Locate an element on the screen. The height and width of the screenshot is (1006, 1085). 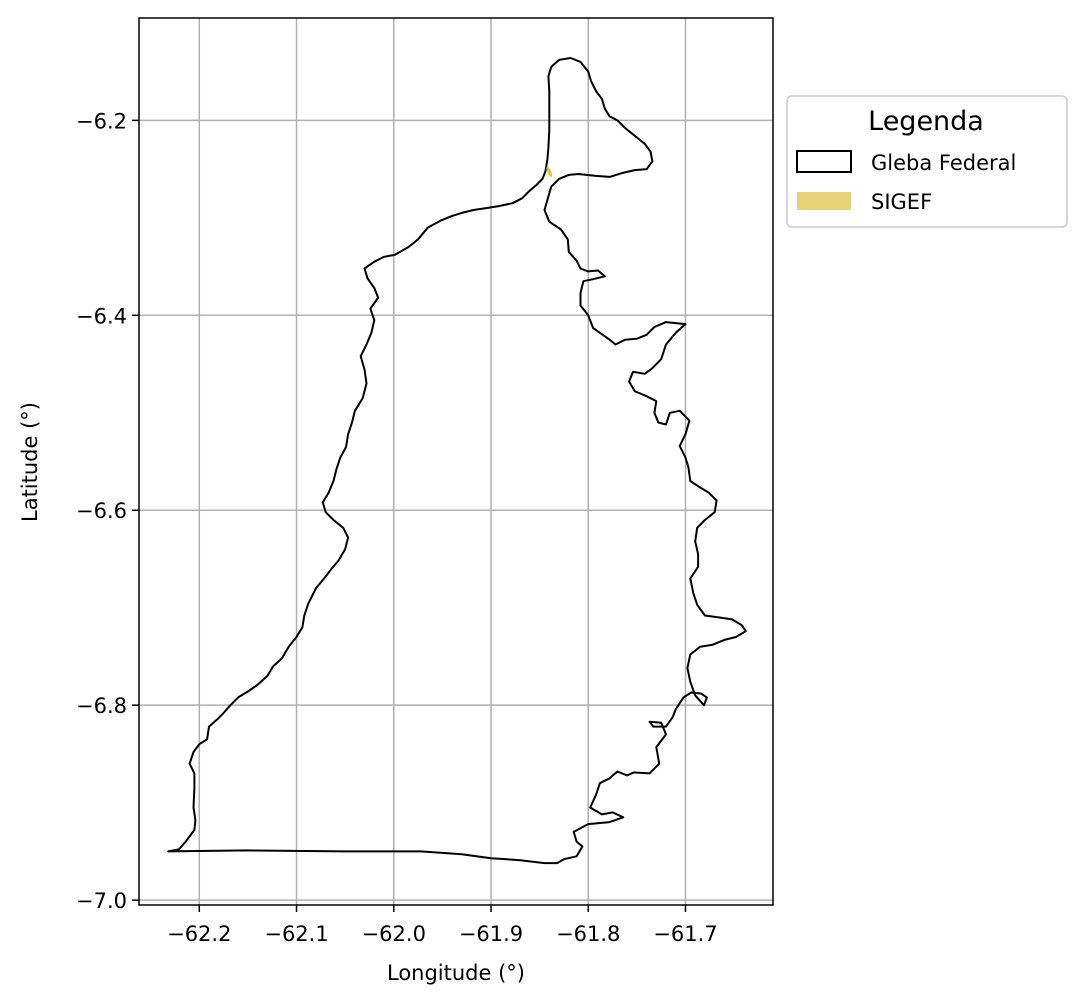
legend: Legenda Gleba Federal SIGEF is located at coordinates (927, 161).